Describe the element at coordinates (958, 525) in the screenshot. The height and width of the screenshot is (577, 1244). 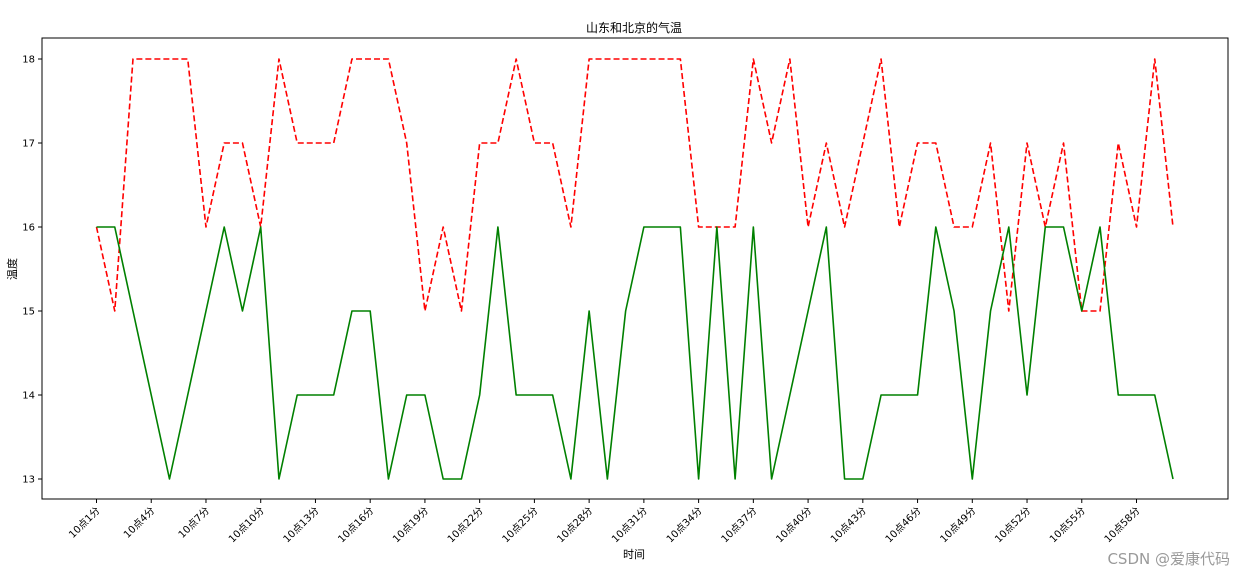
I see `x-tick-label: 10点49分` at that location.